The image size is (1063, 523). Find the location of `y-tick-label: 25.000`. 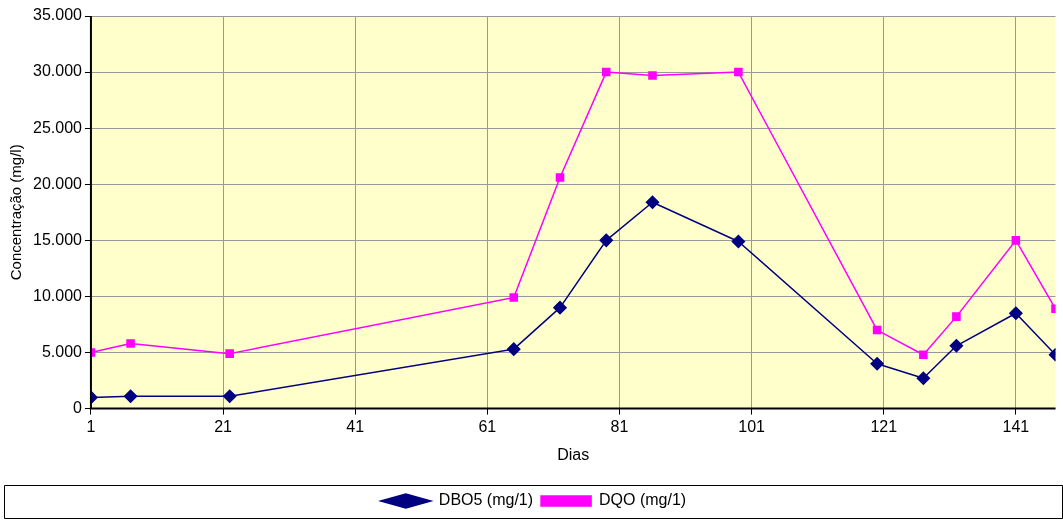

y-tick-label: 25.000 is located at coordinates (58, 127).